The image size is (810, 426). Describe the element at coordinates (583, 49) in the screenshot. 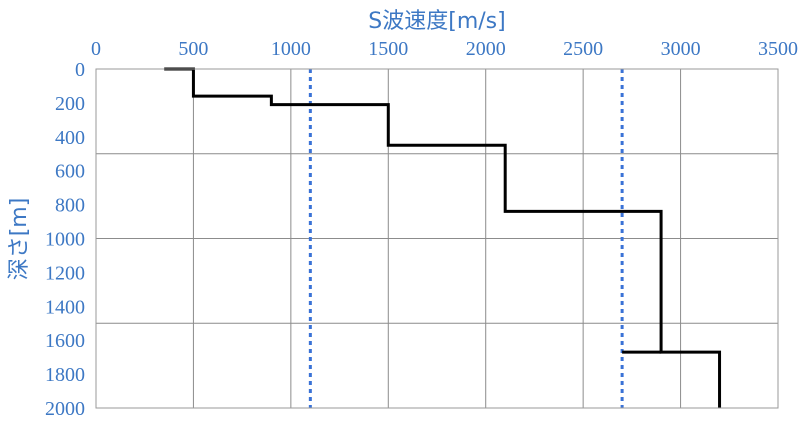

I see `x-tick-label: 2500` at that location.